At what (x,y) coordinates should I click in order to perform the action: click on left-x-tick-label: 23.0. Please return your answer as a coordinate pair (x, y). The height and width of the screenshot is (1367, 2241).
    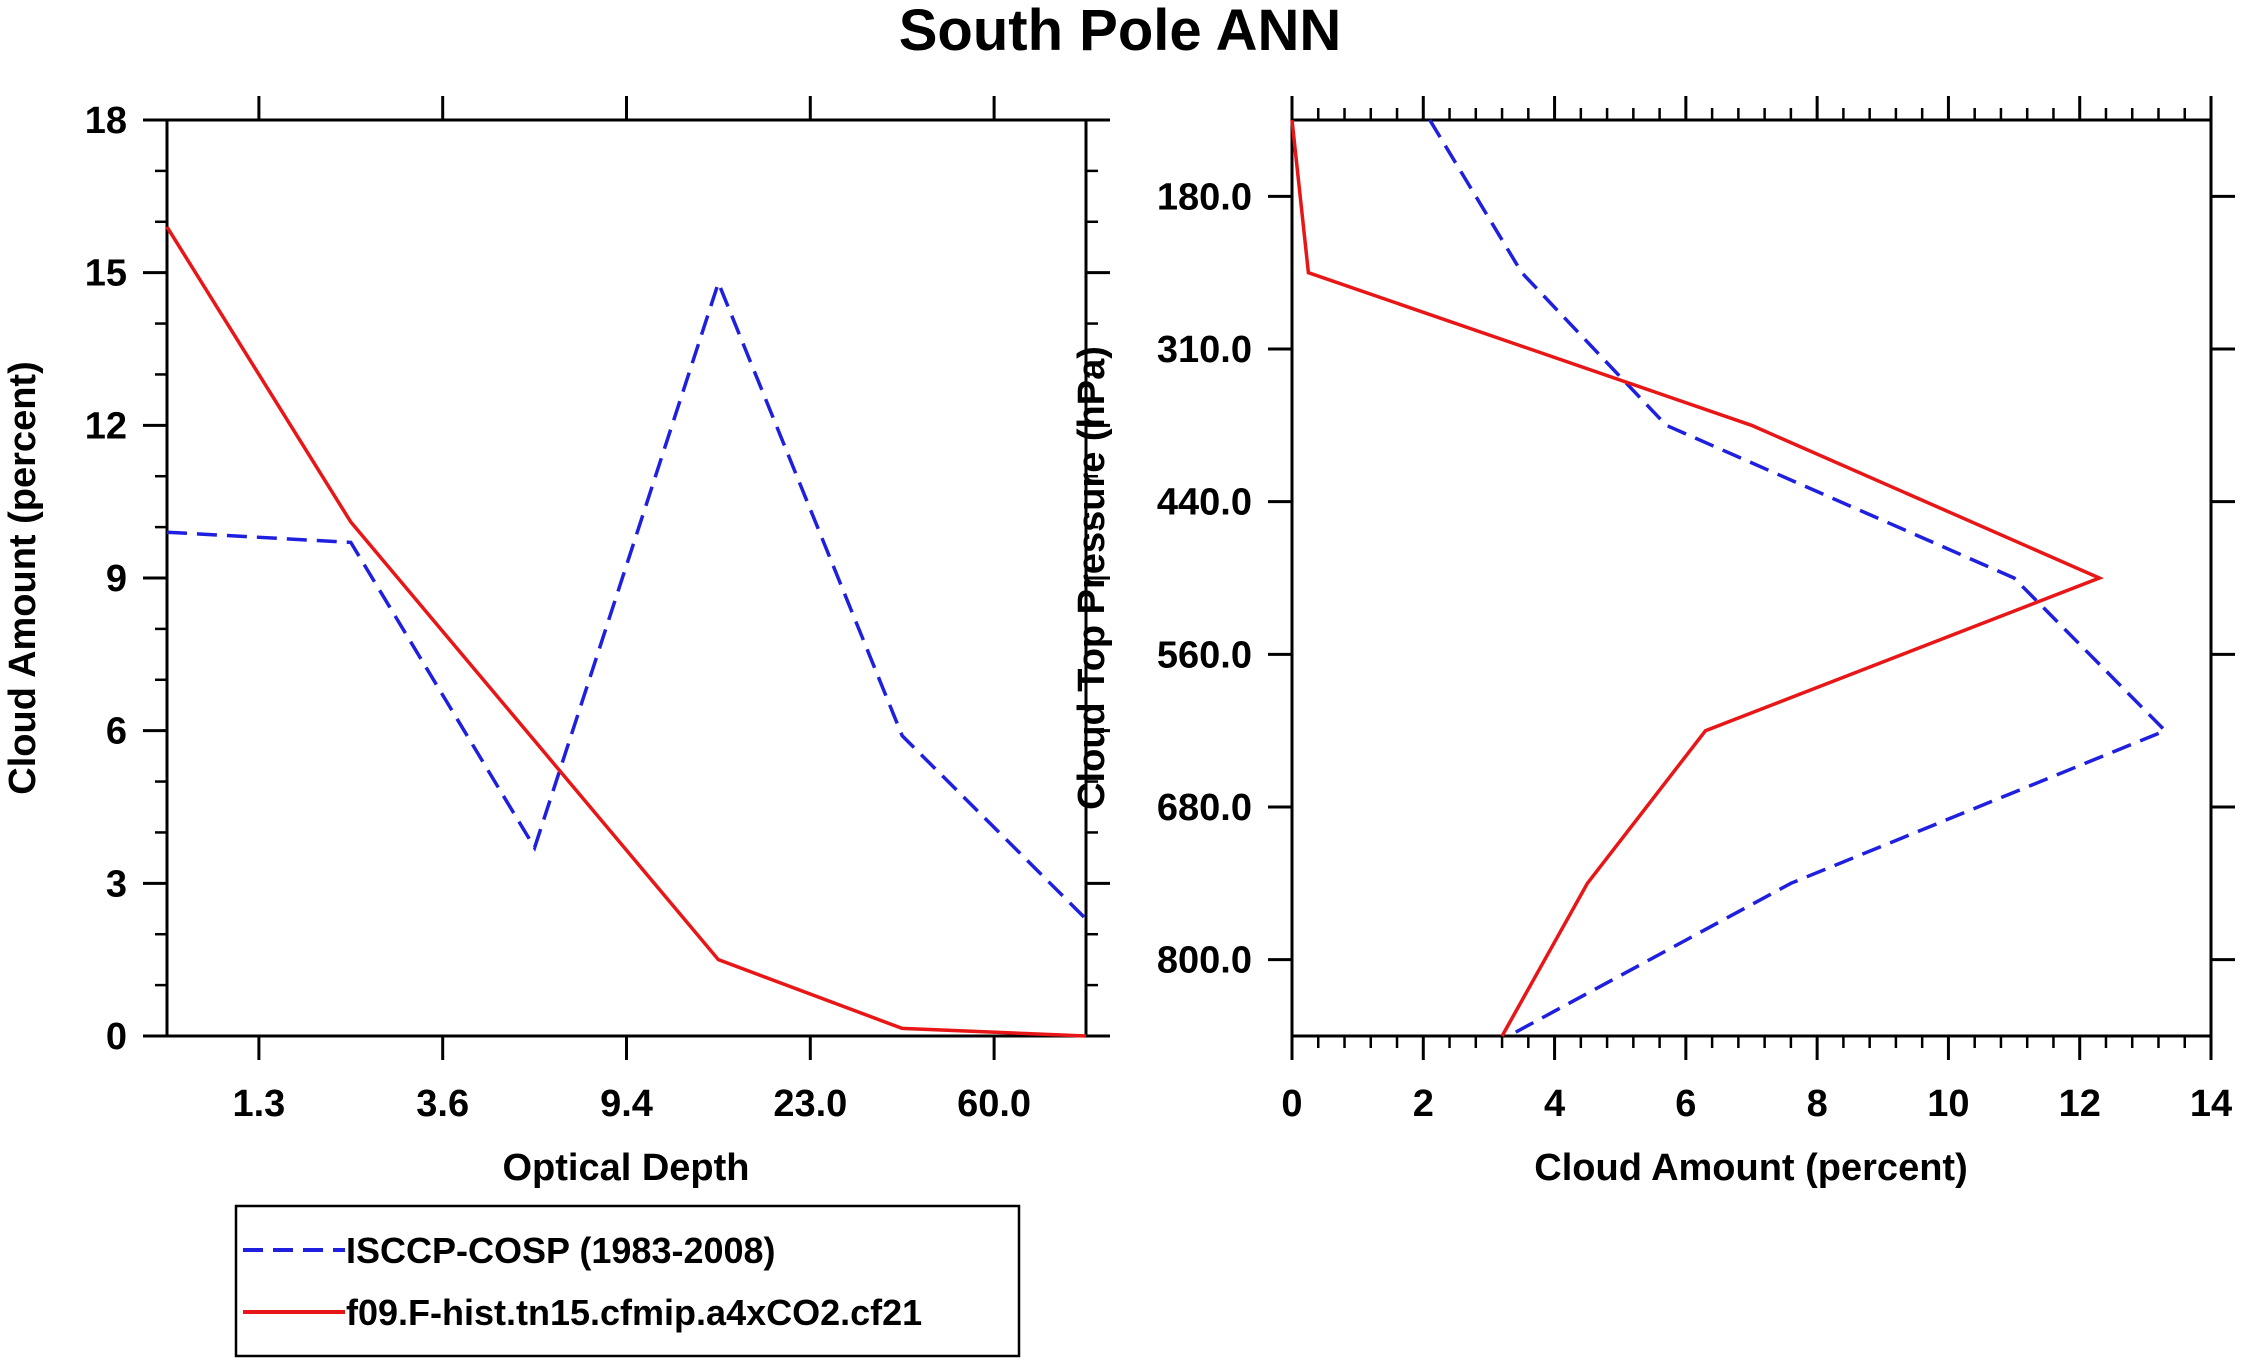
    Looking at the image, I should click on (810, 1104).